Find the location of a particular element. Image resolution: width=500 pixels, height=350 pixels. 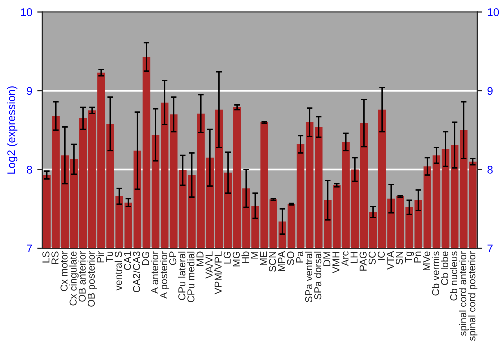

x-tick-label: Cb lobe is located at coordinates (444, 269).